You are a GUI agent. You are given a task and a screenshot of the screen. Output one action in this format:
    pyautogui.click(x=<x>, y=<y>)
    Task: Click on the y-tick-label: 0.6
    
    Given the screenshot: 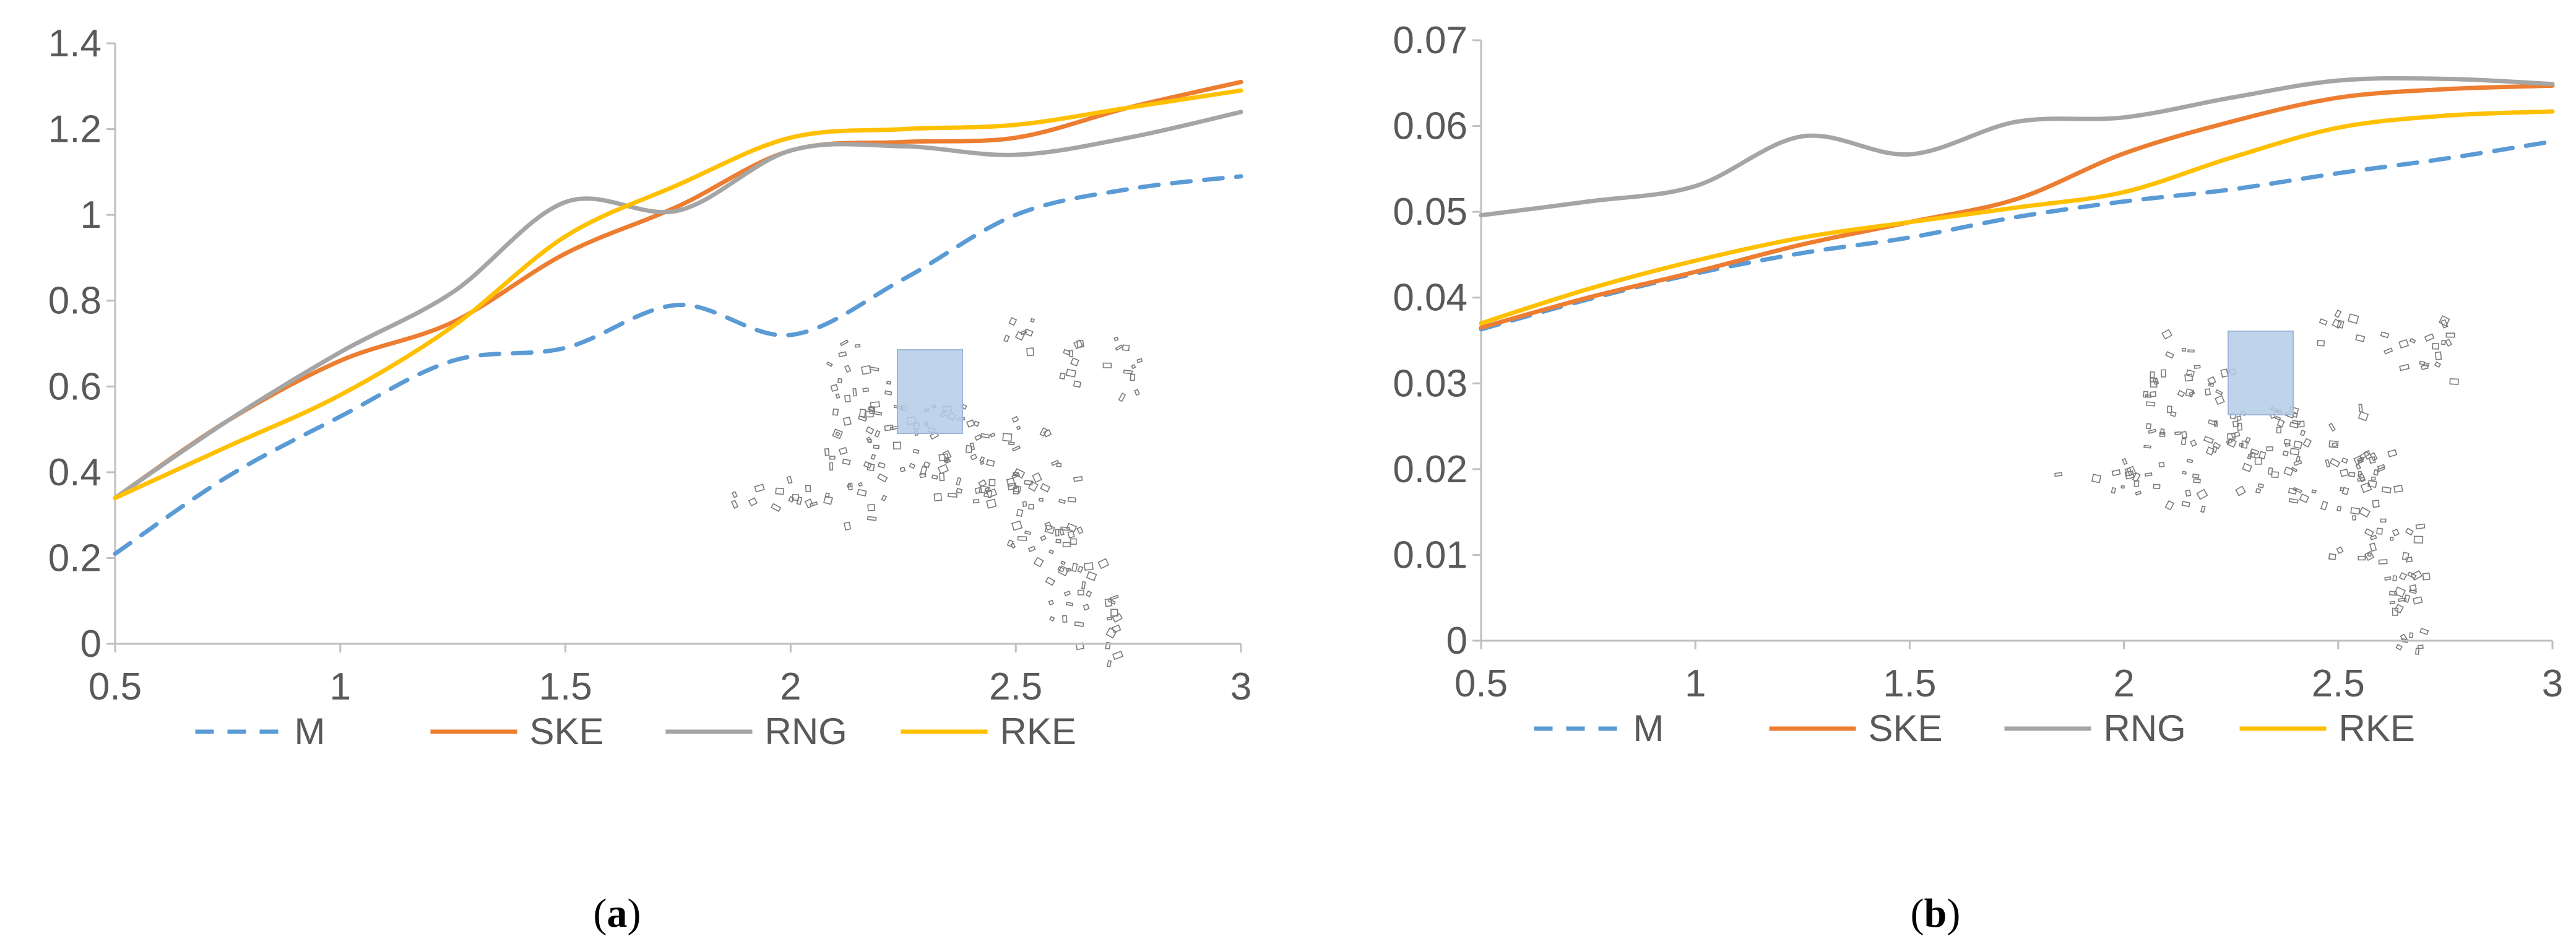 What is the action you would take?
    pyautogui.click(x=75, y=386)
    